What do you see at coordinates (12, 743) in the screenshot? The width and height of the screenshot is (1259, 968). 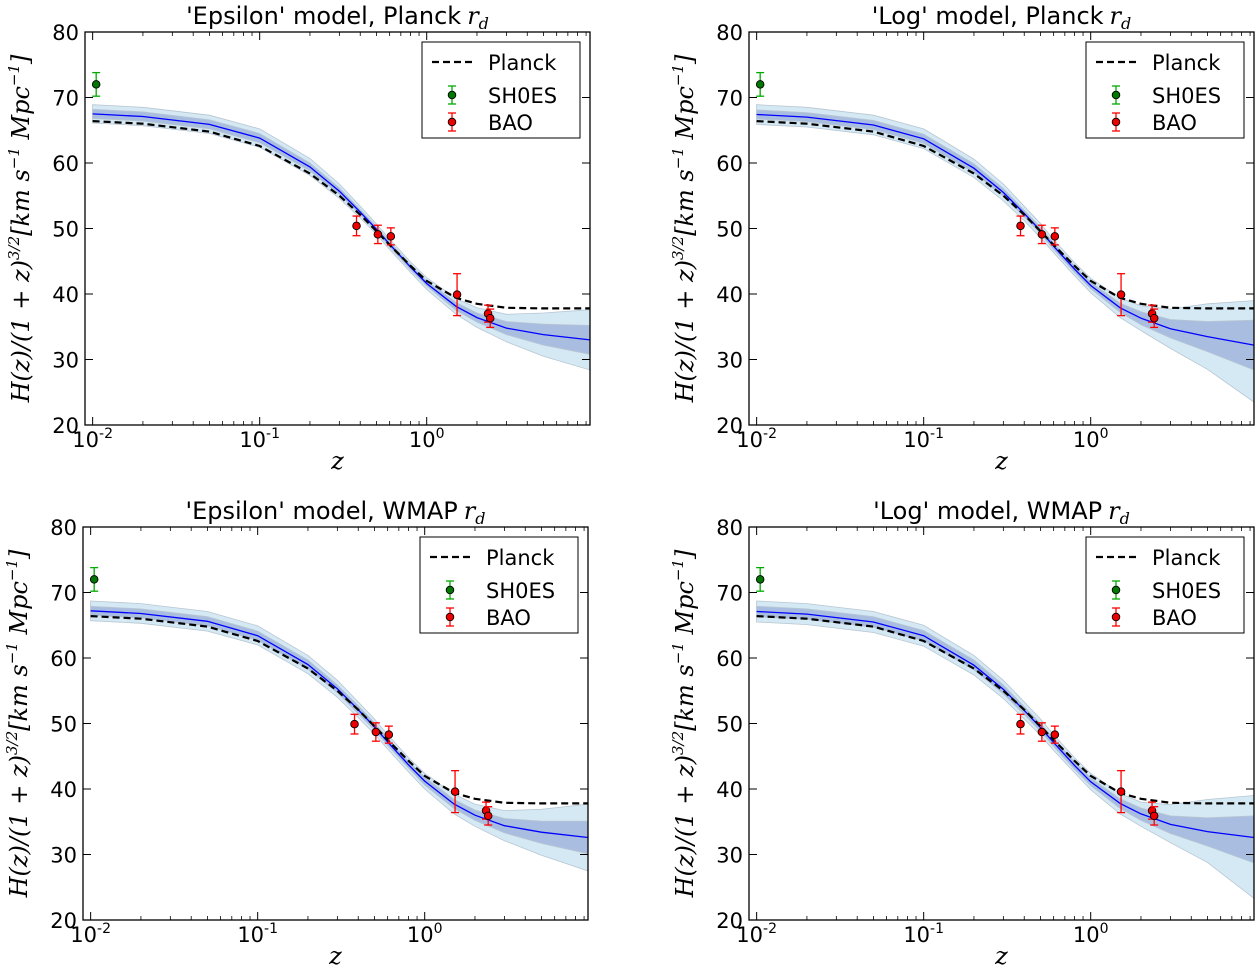 I see `y-axis-label-part: 3/2` at bounding box center [12, 743].